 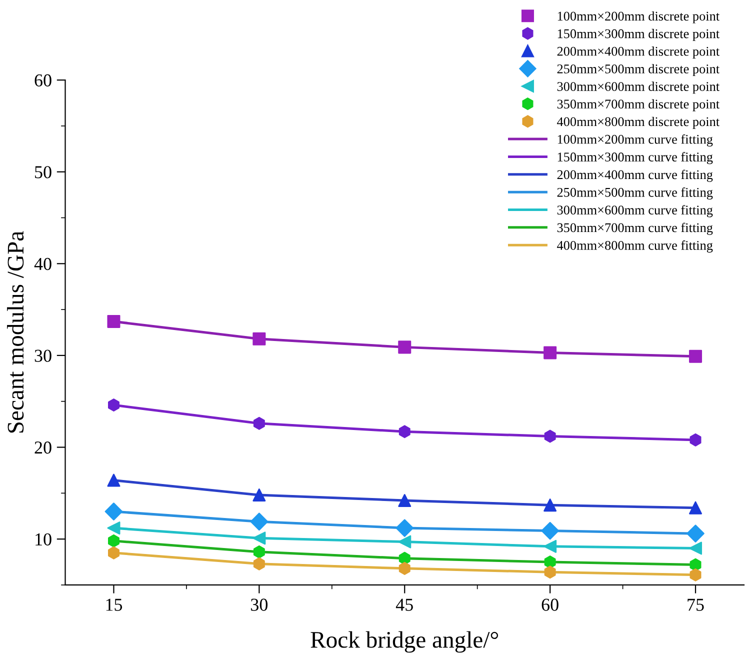 I want to click on legend-label: 250mm×500mm curve fitting, so click(x=635, y=193).